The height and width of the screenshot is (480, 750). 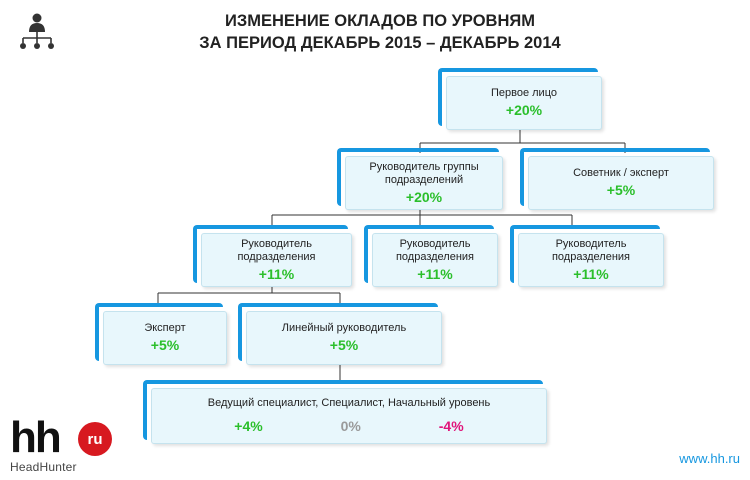 What do you see at coordinates (37, 31) in the screenshot?
I see `org-structure-icon` at bounding box center [37, 31].